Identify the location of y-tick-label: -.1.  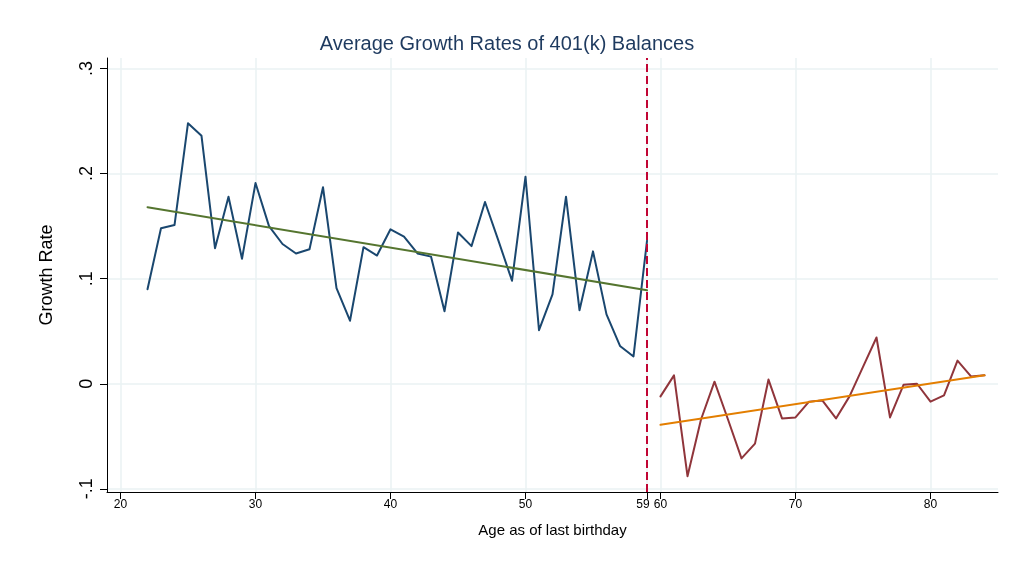
(86, 489).